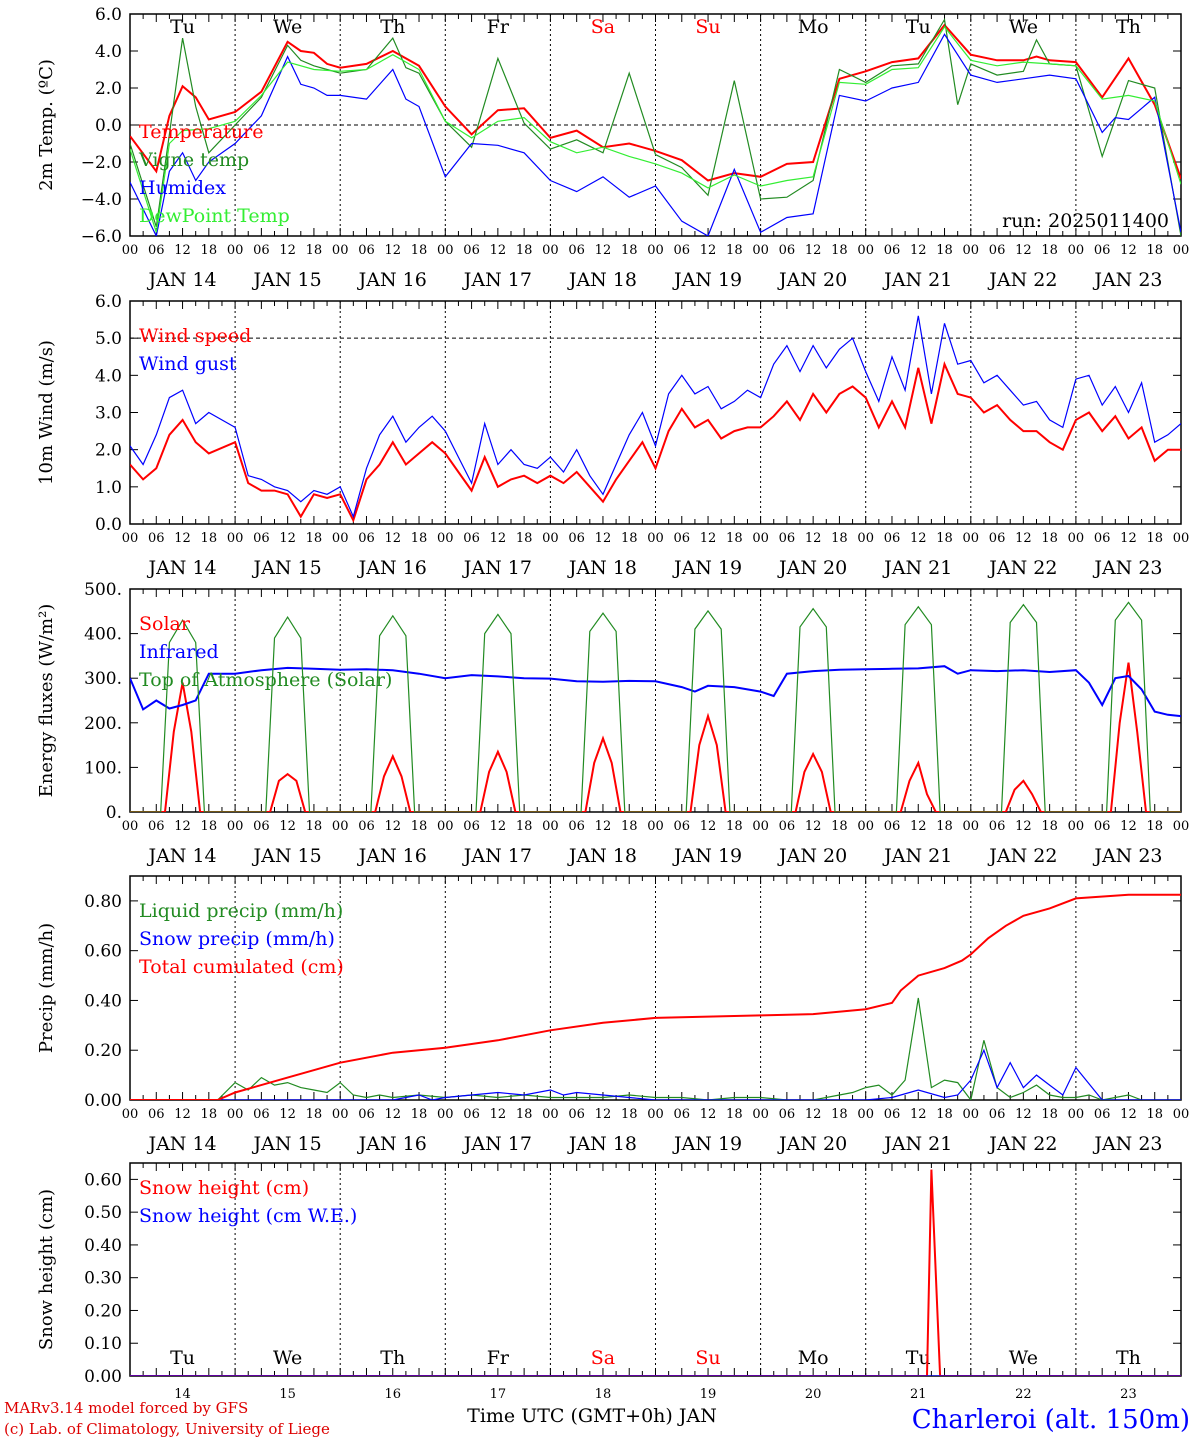 The width and height of the screenshot is (1194, 1440). What do you see at coordinates (237, 939) in the screenshot?
I see `legend-entry: Snow precip (mm/h)` at bounding box center [237, 939].